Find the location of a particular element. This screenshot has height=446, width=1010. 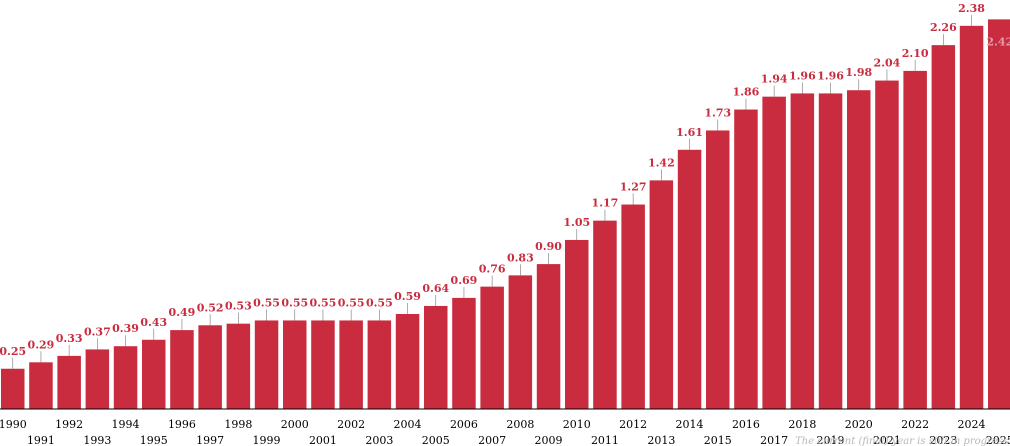

x-tick-2014: 2014 is located at coordinates (690, 424).